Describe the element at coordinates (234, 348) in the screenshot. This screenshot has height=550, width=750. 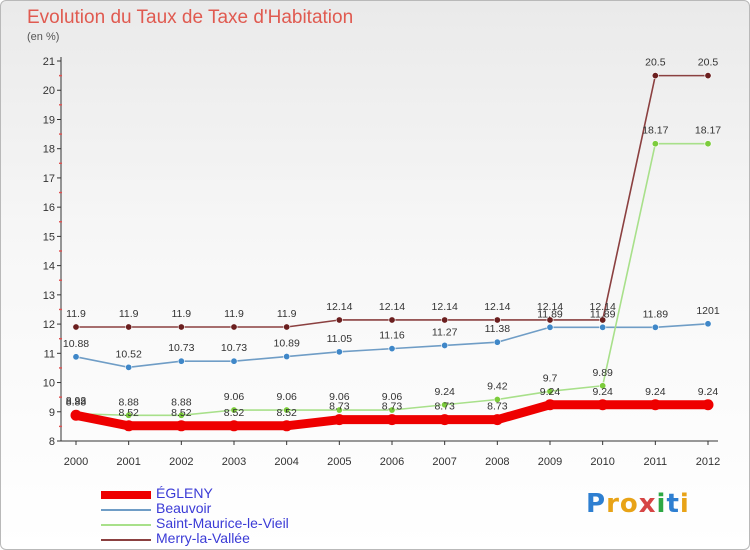
I see `data-label: 10.73` at that location.